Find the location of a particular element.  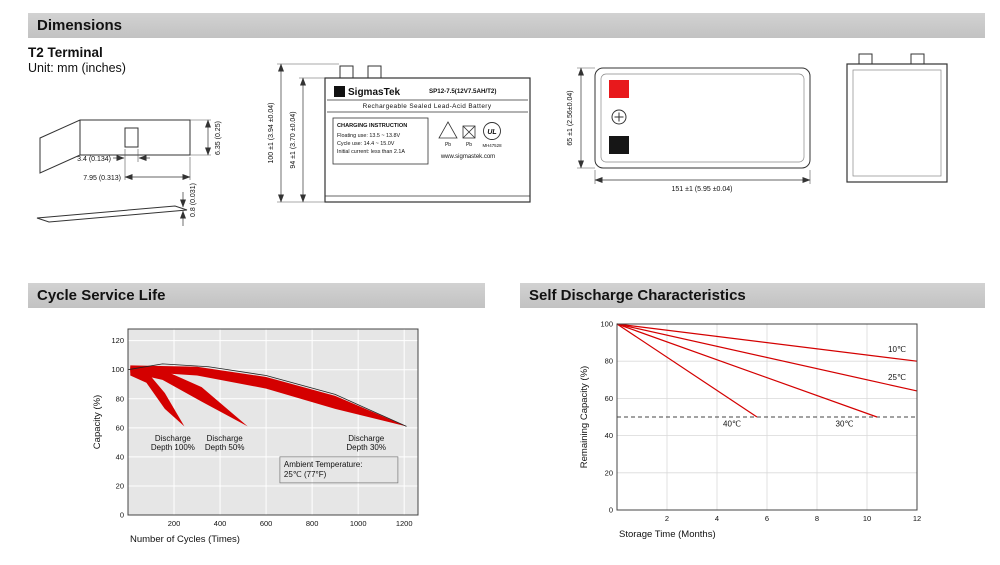

x-tick-label: 8 is located at coordinates (817, 518).